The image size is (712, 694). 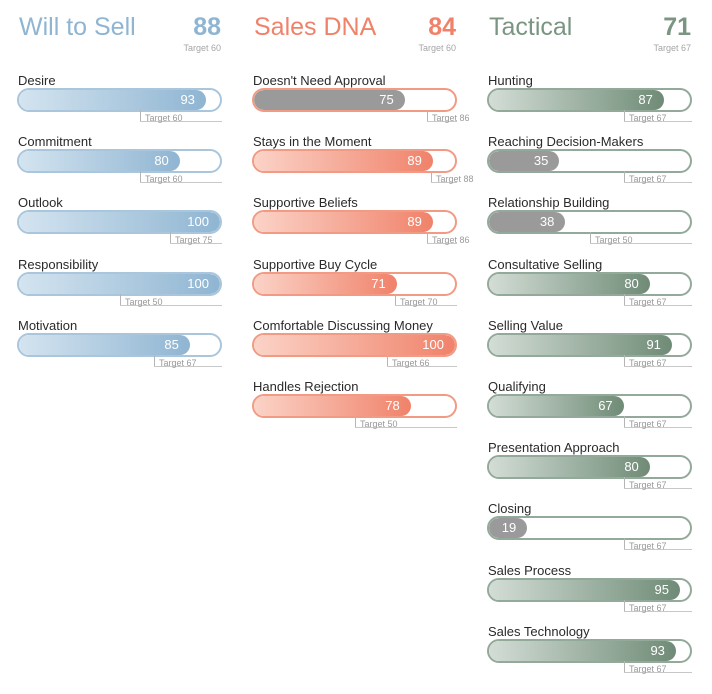 What do you see at coordinates (378, 283) in the screenshot?
I see `bar-value: 71` at bounding box center [378, 283].